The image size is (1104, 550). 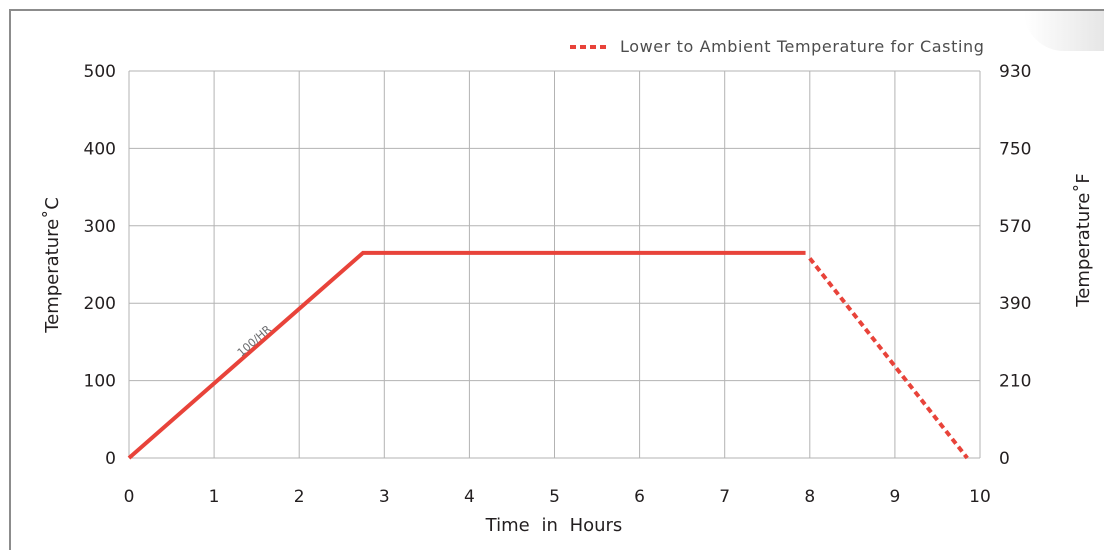 I want to click on rate-annotation: 100/HR, so click(x=254, y=341).